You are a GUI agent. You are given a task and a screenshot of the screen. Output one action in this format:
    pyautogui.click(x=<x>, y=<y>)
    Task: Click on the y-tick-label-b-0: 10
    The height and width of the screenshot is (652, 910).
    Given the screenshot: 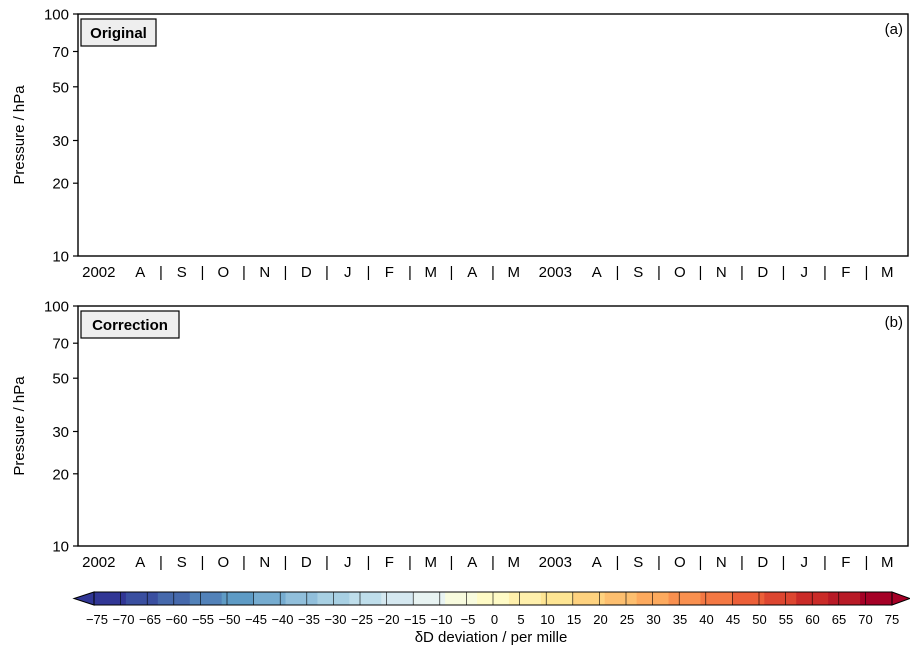 What is the action you would take?
    pyautogui.click(x=60, y=547)
    